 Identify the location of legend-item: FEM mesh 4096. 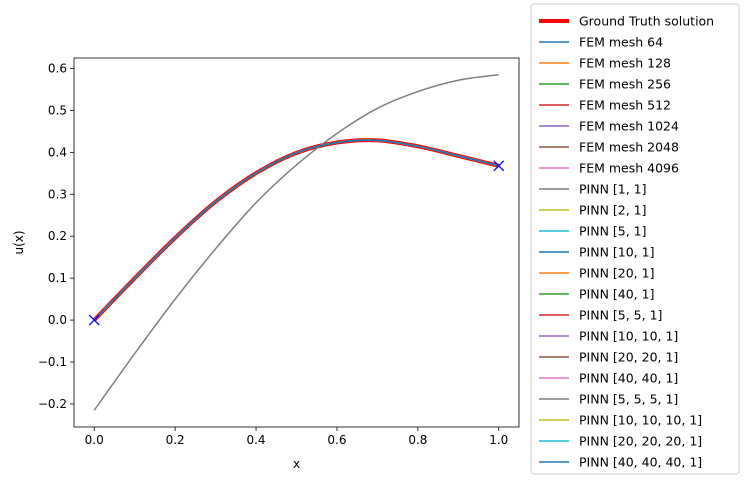
(609, 168).